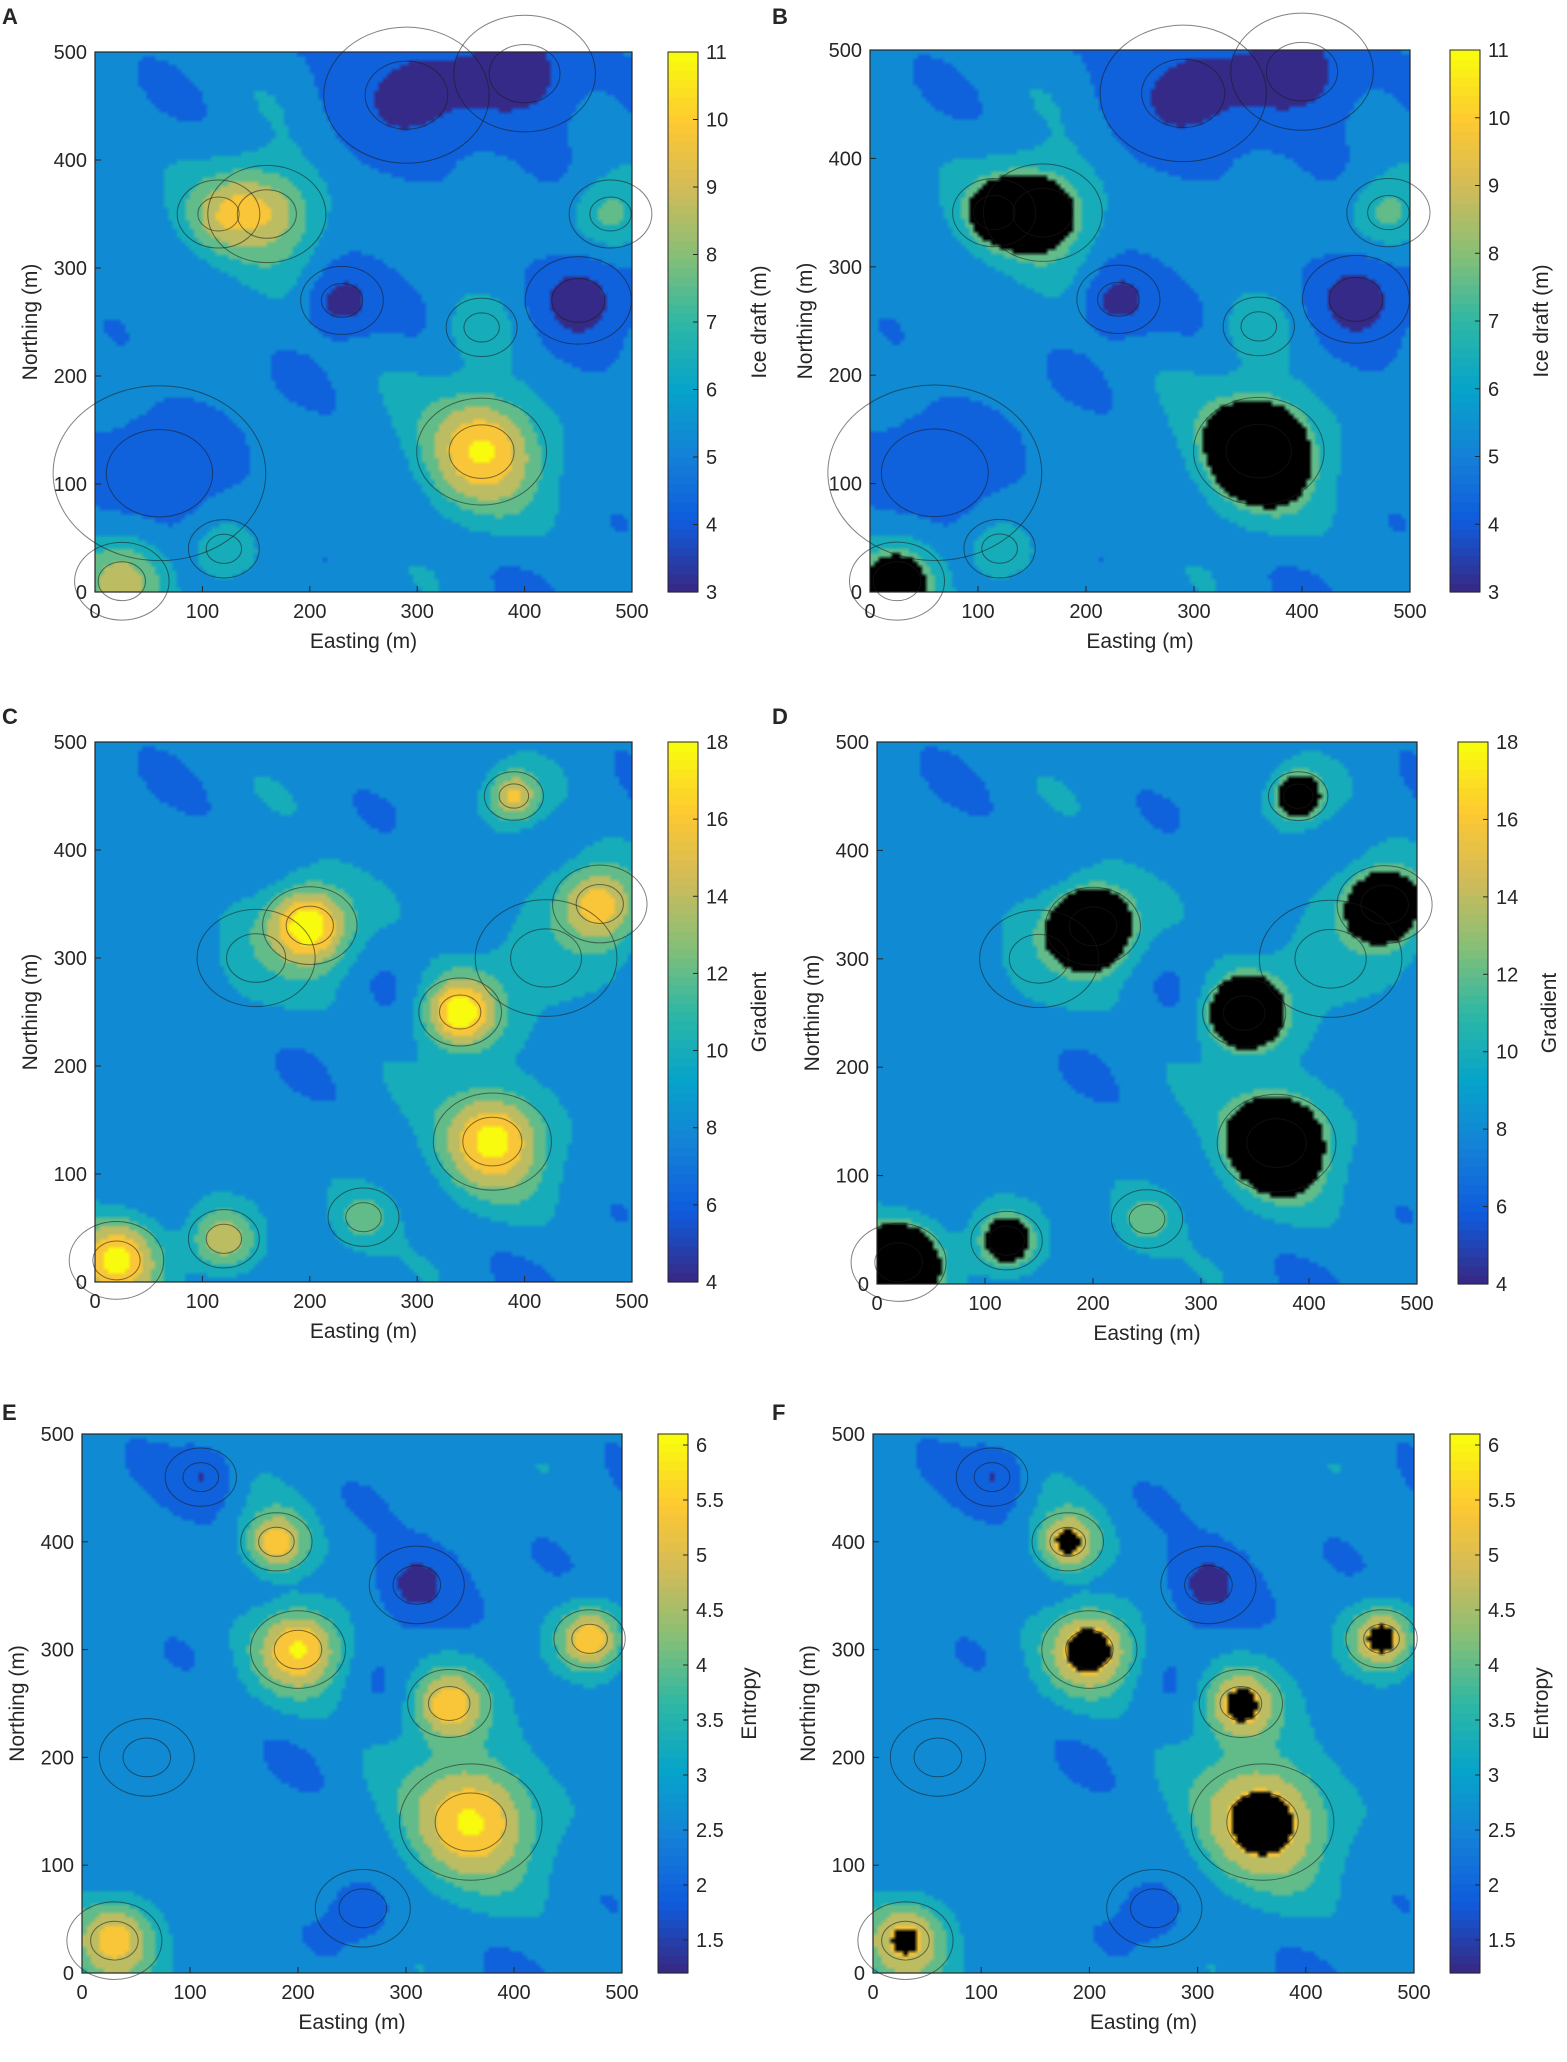 The width and height of the screenshot is (1567, 2062). I want to click on x-axis-label: Easting (m), so click(363, 1331).